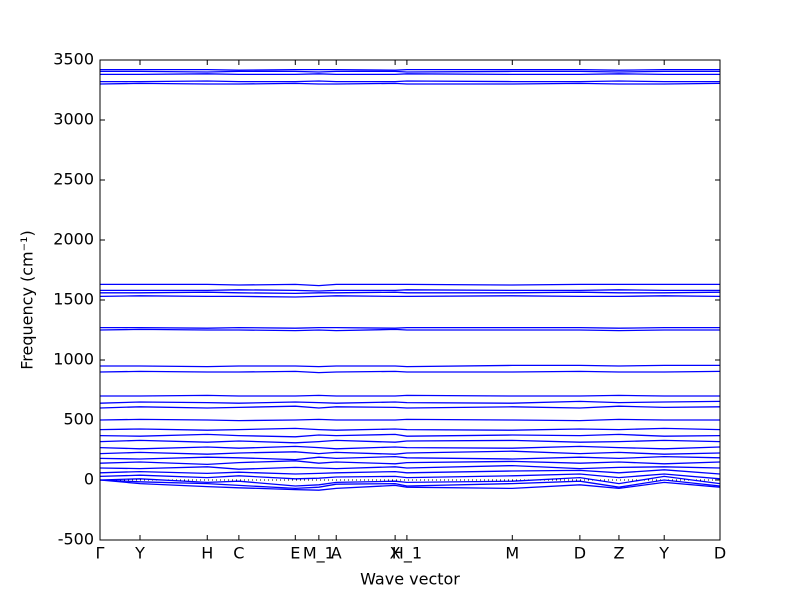 The height and width of the screenshot is (600, 800). I want to click on y-tick-label: 3500, so click(73, 59).